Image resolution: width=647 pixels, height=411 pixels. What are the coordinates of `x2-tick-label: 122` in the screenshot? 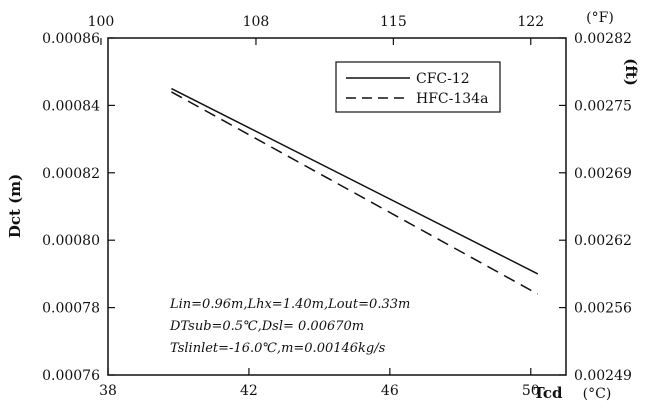 It's located at (530, 22).